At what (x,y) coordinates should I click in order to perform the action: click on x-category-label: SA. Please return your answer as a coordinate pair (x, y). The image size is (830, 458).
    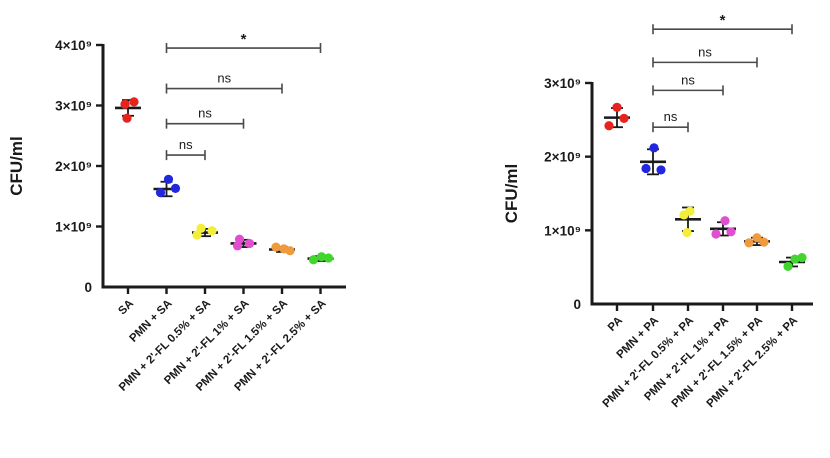
    Looking at the image, I should click on (126, 308).